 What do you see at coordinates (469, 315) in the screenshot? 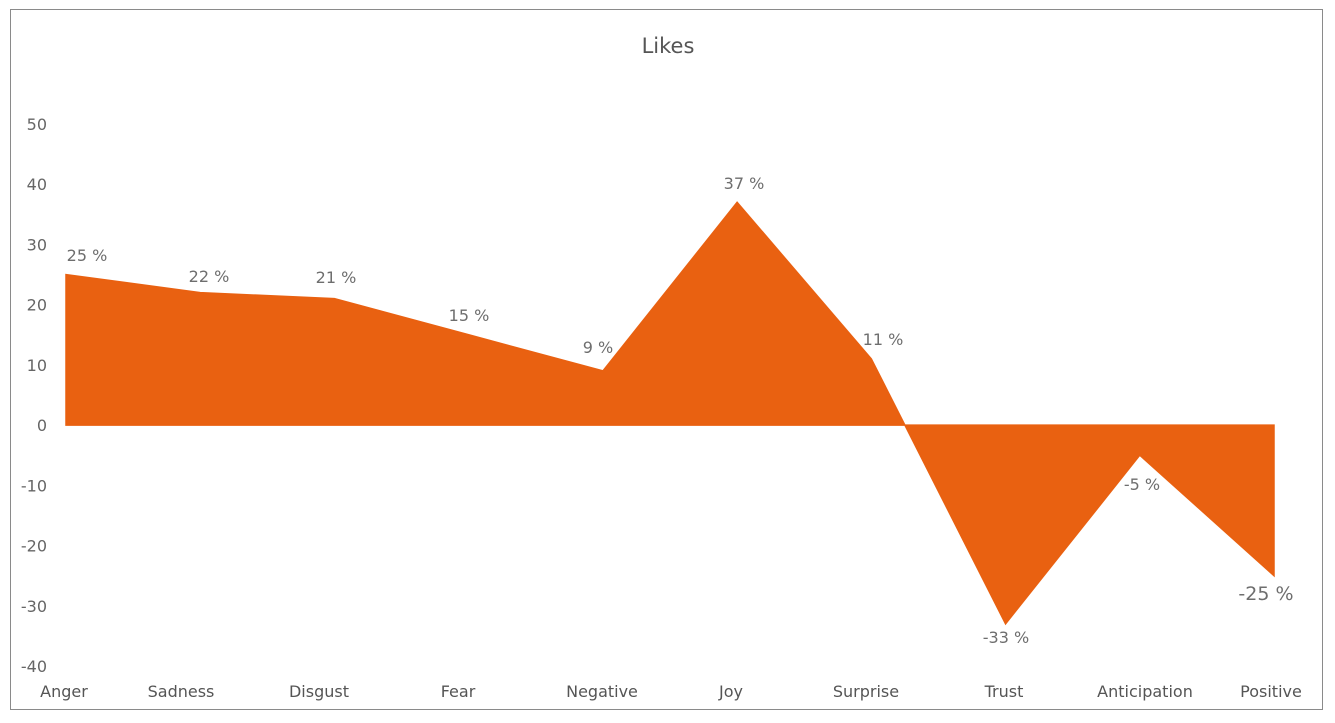
I see `data-label-fear: 15 %` at bounding box center [469, 315].